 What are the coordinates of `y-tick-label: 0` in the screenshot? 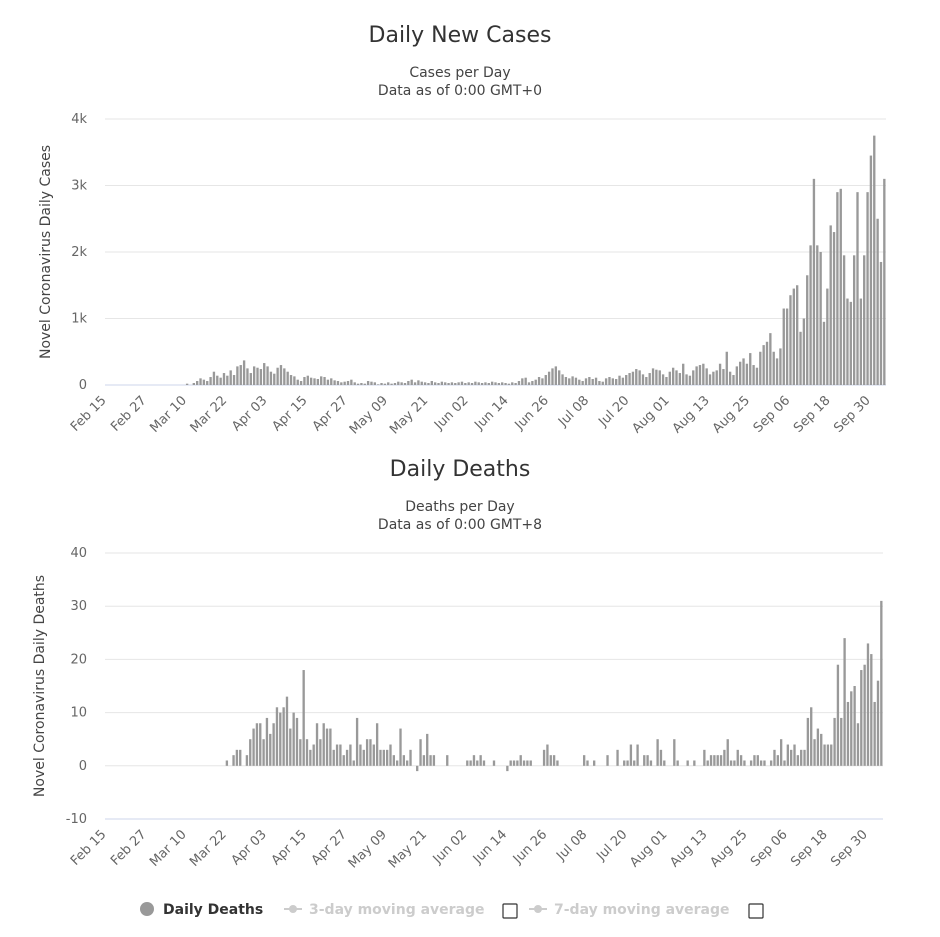 It's located at (83, 385).